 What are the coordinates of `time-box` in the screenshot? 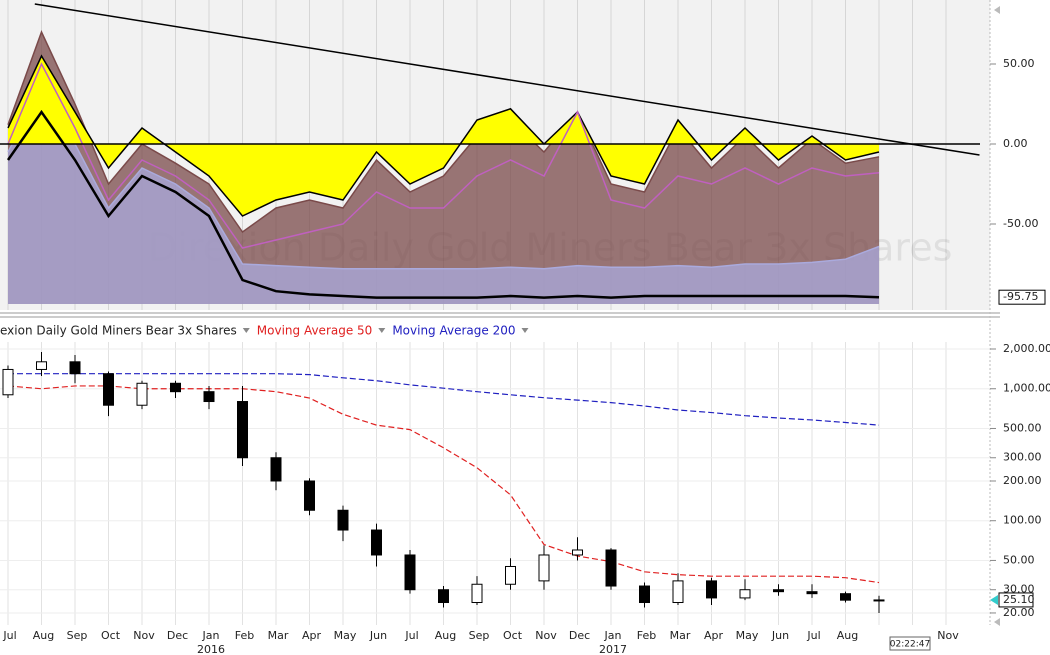 It's located at (910, 643).